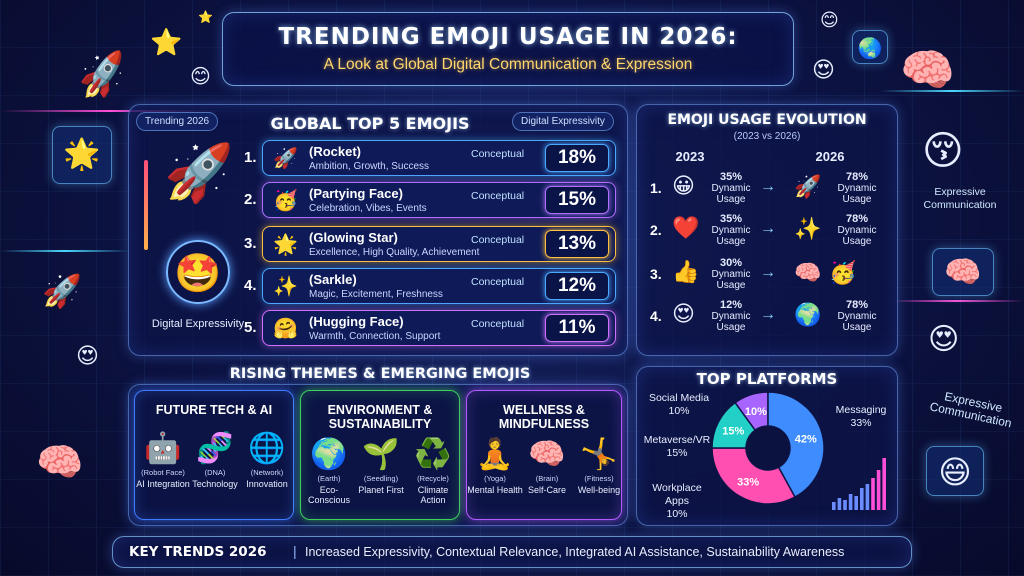  I want to click on evolution-panel, so click(767, 230).